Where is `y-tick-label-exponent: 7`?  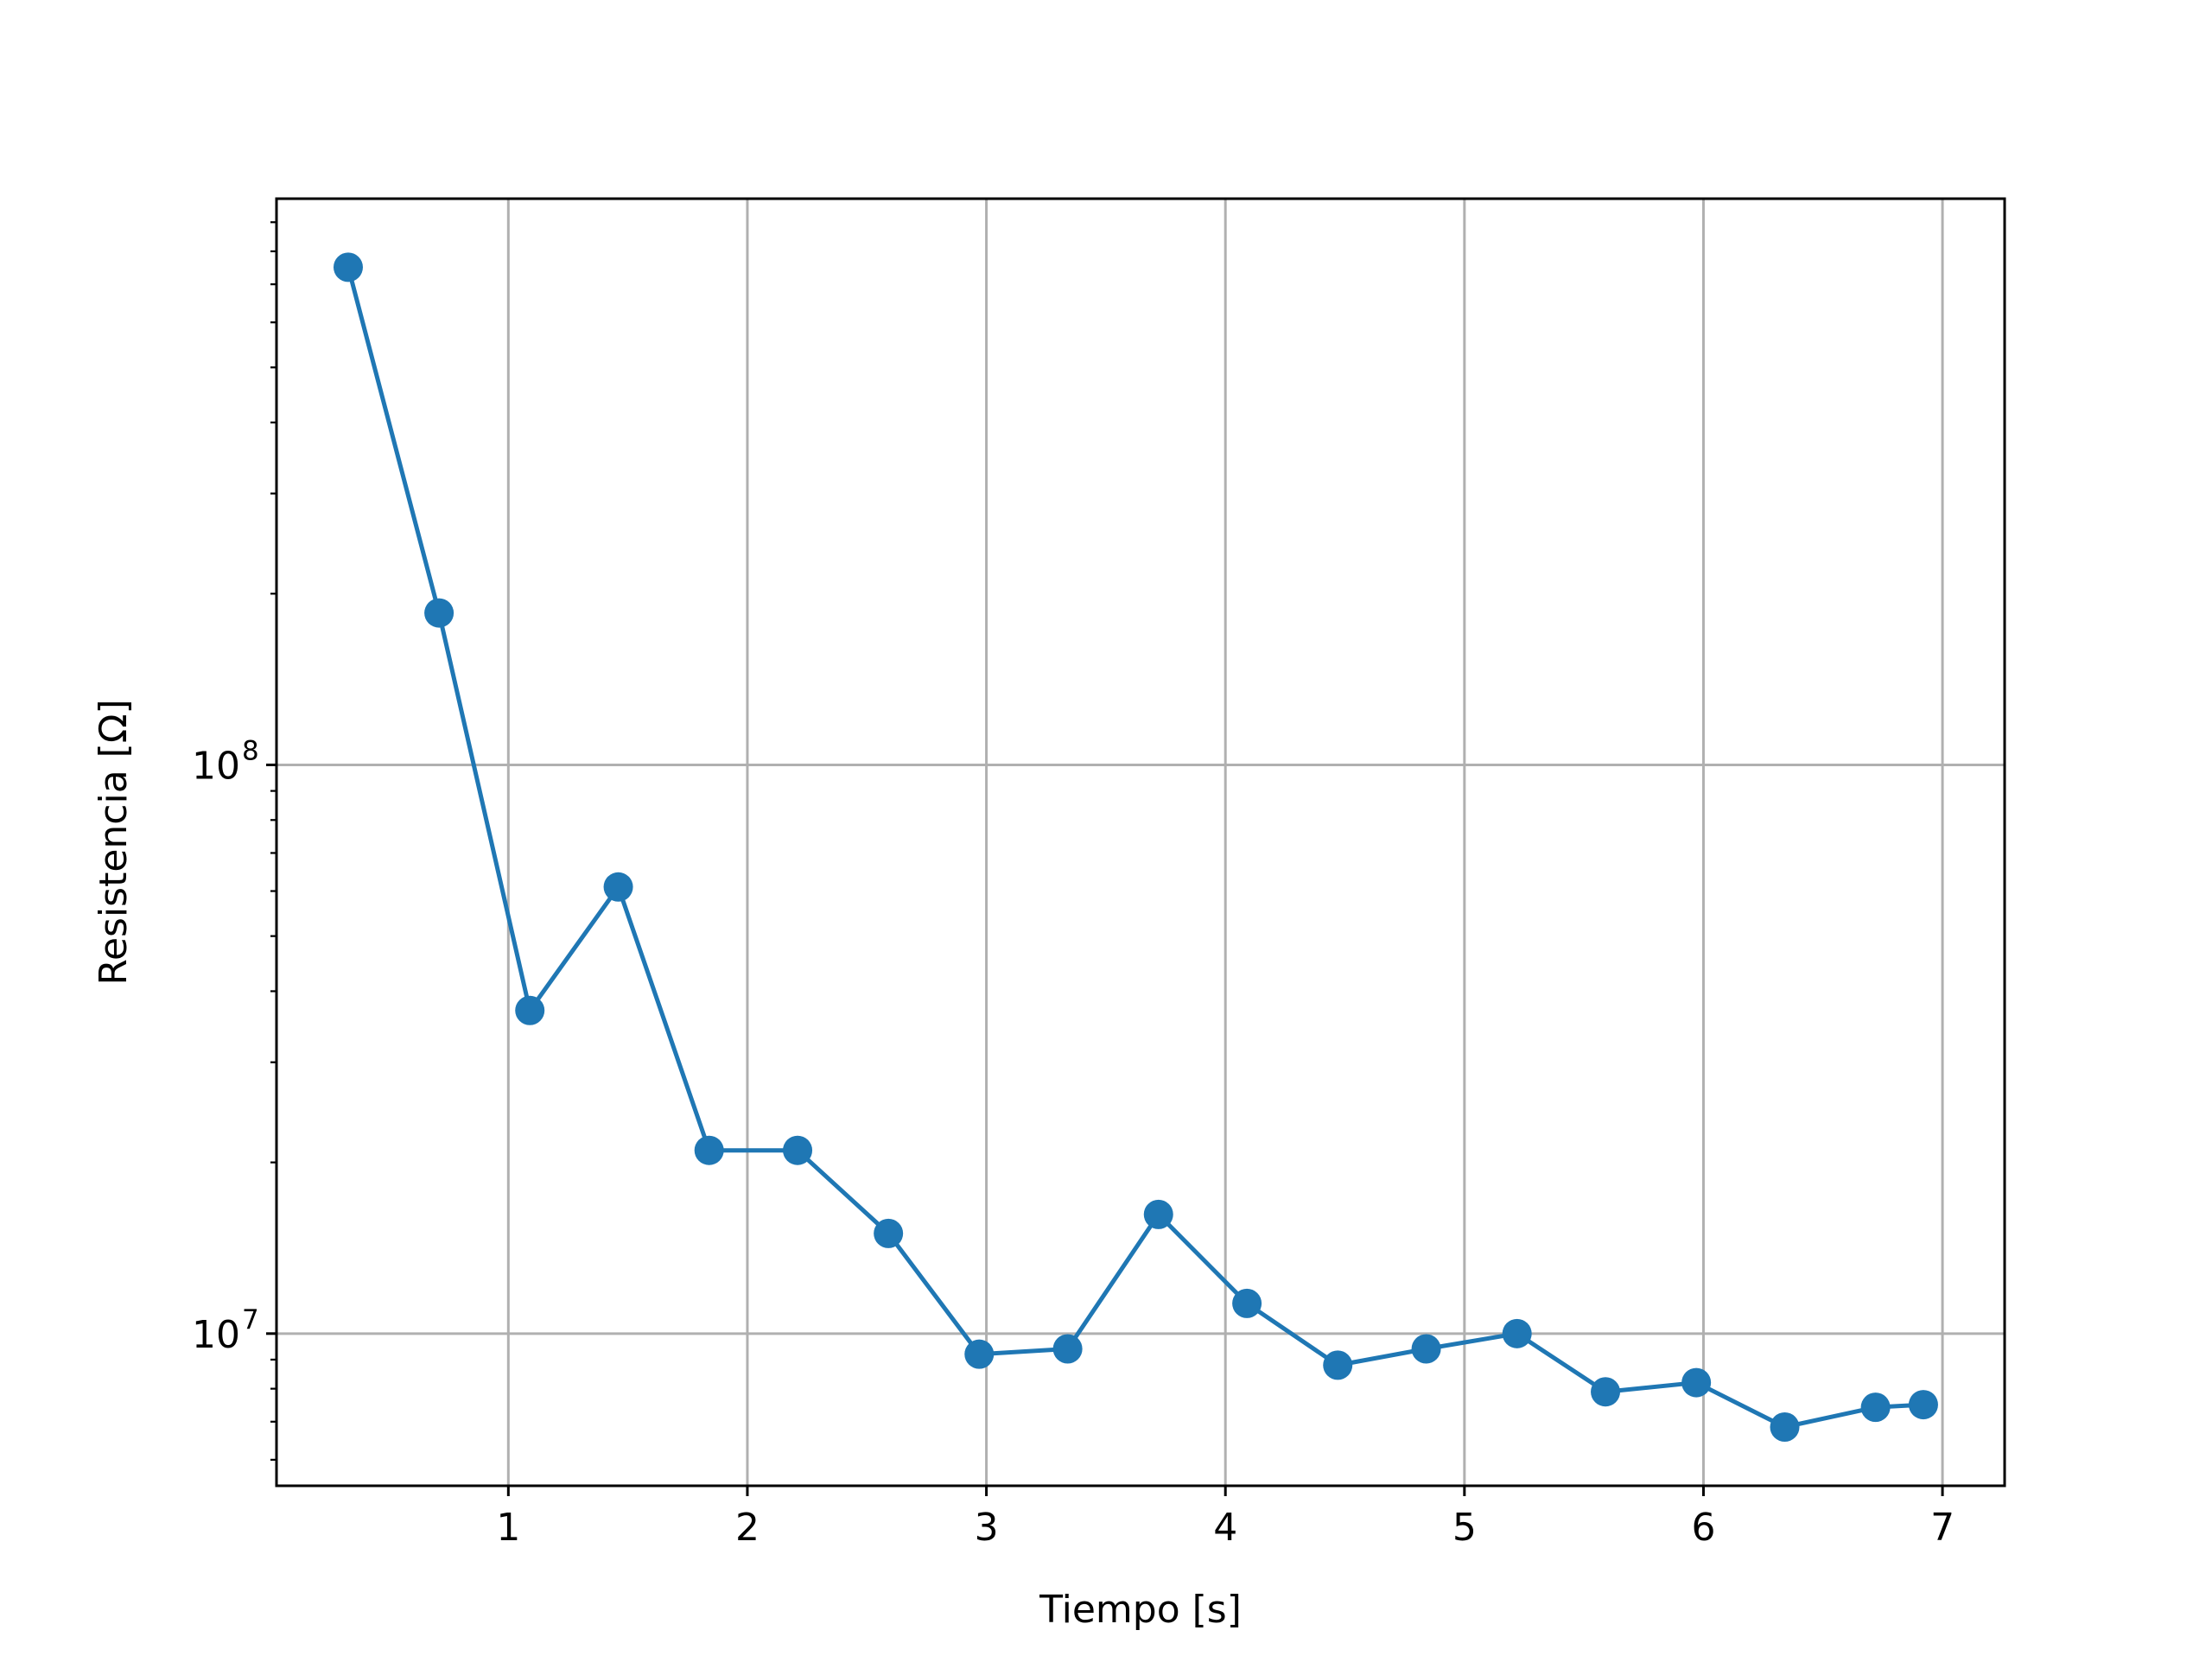
y-tick-label-exponent: 7 is located at coordinates (250, 1319).